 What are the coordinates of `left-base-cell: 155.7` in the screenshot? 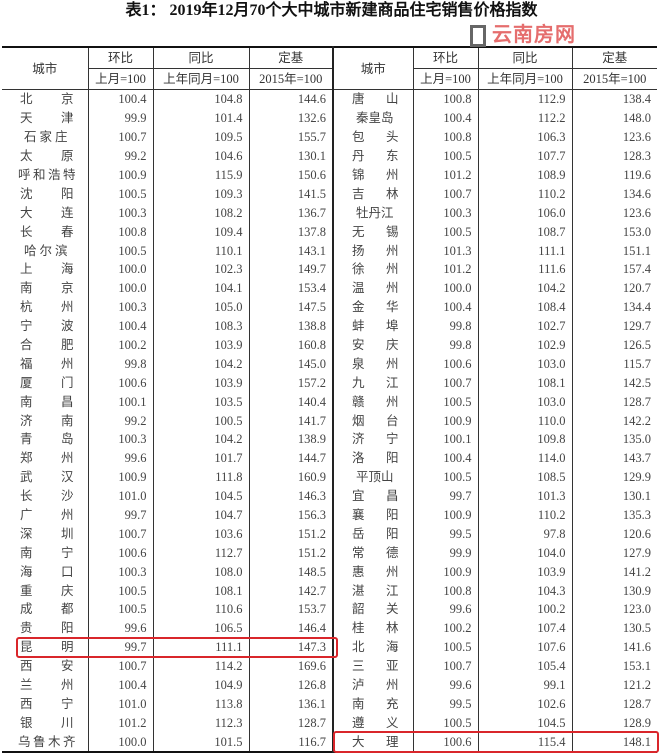 It's located at (291, 137).